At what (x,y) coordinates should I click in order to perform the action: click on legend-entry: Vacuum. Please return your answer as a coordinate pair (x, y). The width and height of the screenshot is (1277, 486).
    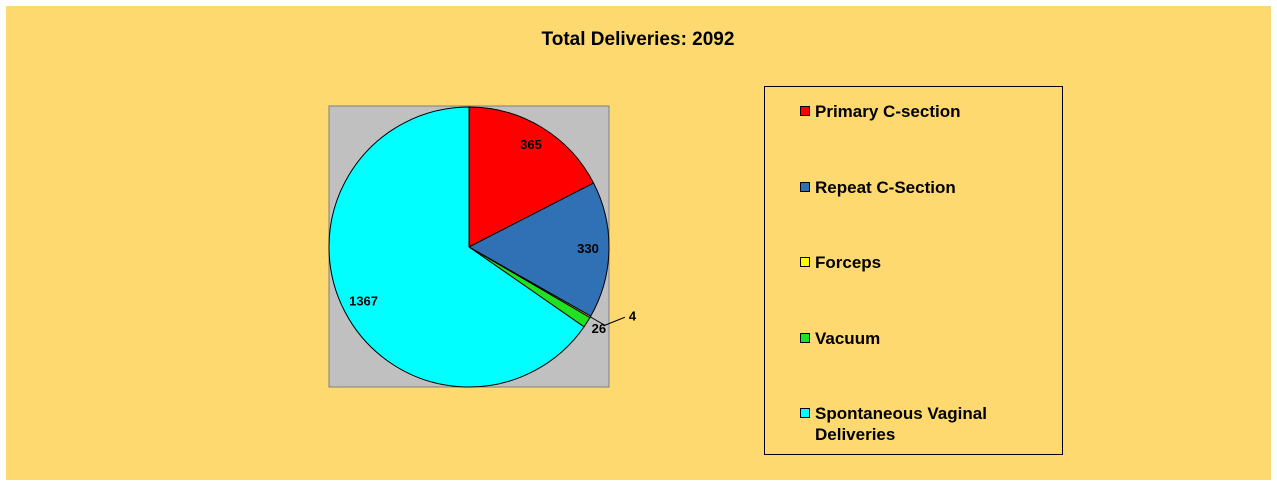
    Looking at the image, I should click on (927, 338).